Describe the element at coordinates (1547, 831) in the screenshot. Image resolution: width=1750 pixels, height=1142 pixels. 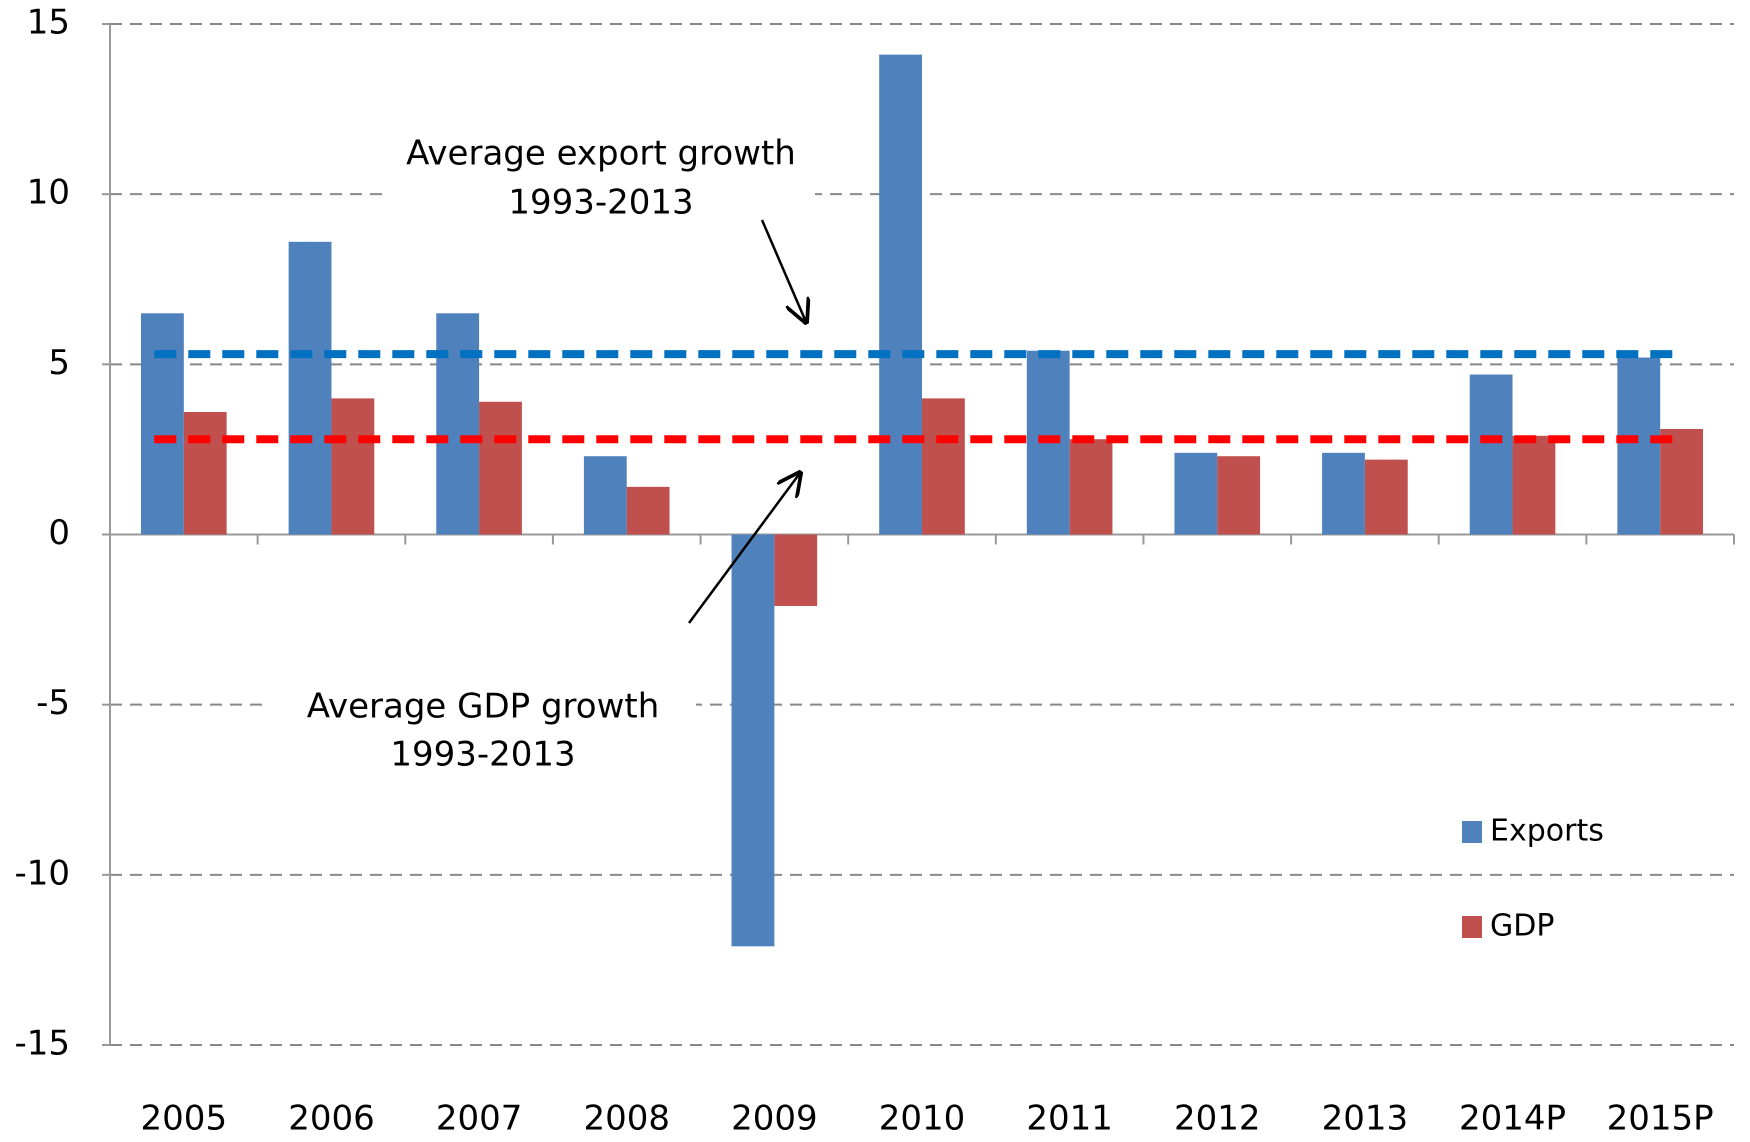
I see `legend-label: Exports` at that location.